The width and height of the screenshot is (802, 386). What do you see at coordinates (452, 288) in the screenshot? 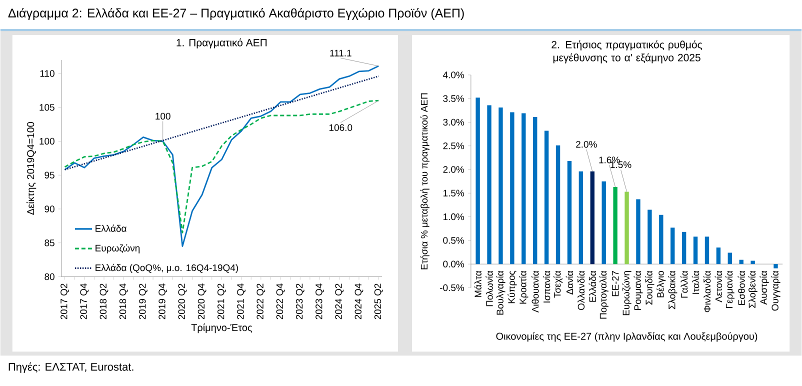
I see `y-tick-label: -0.5%` at bounding box center [452, 288].